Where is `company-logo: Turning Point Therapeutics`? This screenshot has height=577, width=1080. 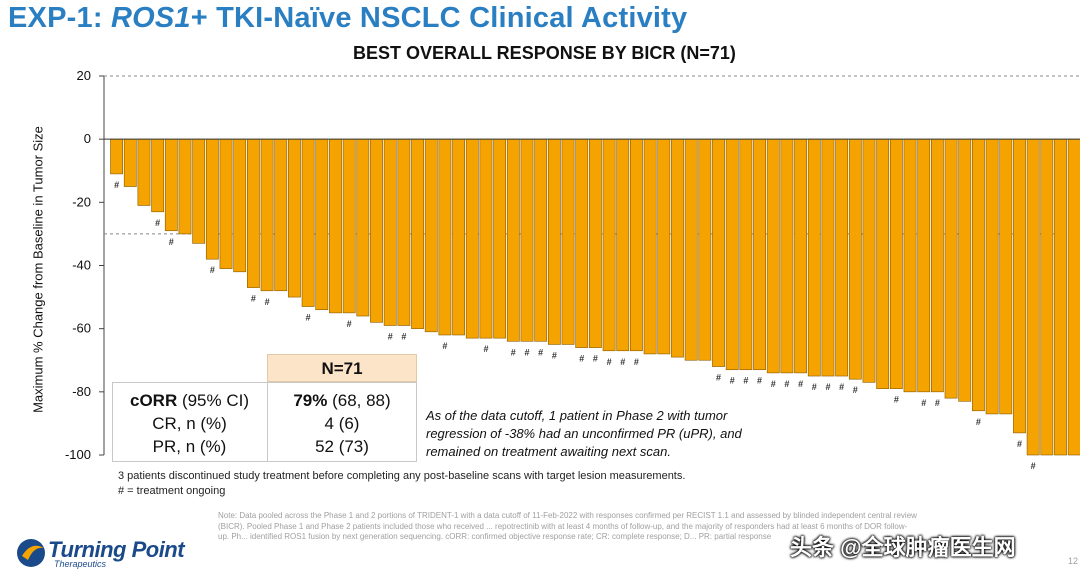
company-logo: Turning Point Therapeutics is located at coordinates (114, 554).